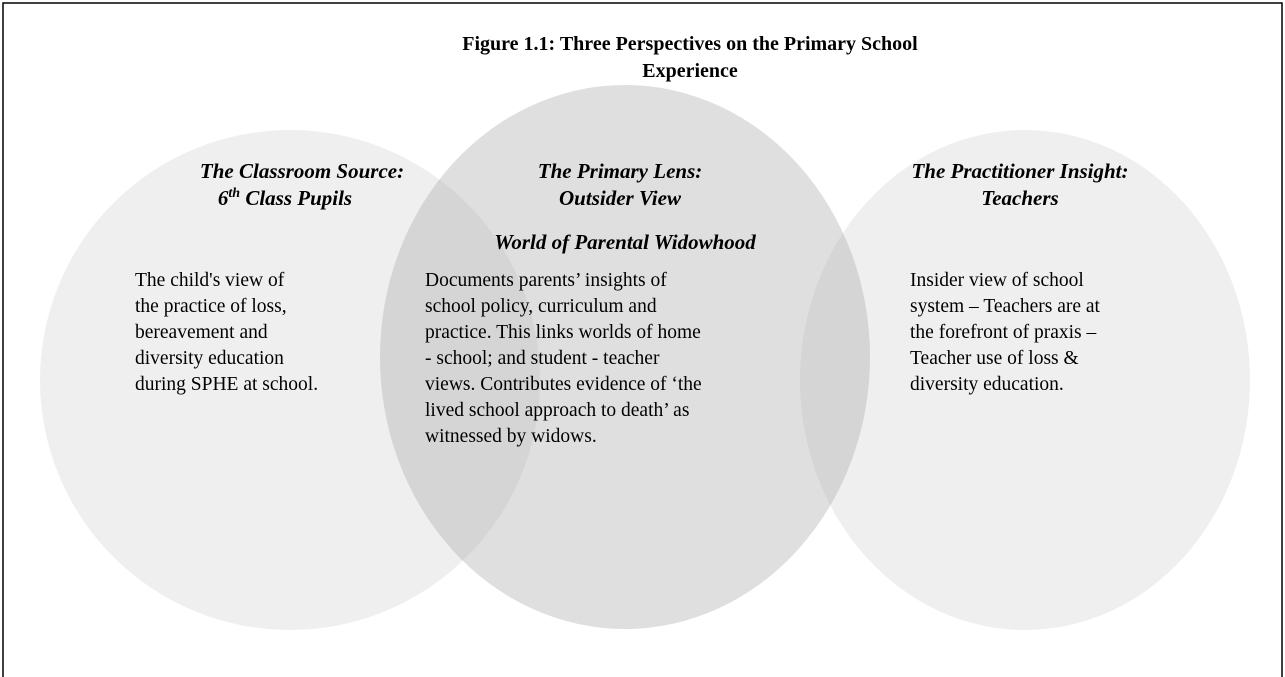  What do you see at coordinates (210, 280) in the screenshot?
I see `body-line: The child's view of` at bounding box center [210, 280].